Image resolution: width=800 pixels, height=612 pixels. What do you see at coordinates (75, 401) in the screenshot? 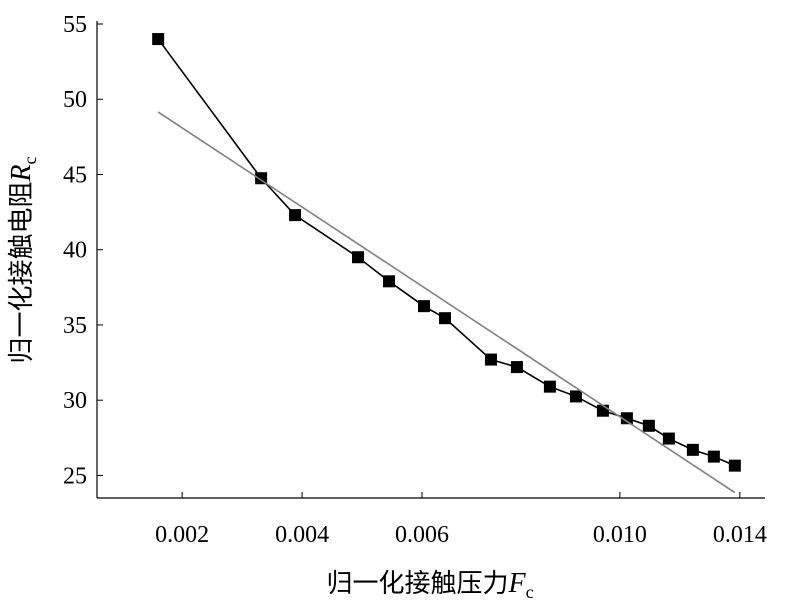
I see `y-tick-label: 30` at bounding box center [75, 401].